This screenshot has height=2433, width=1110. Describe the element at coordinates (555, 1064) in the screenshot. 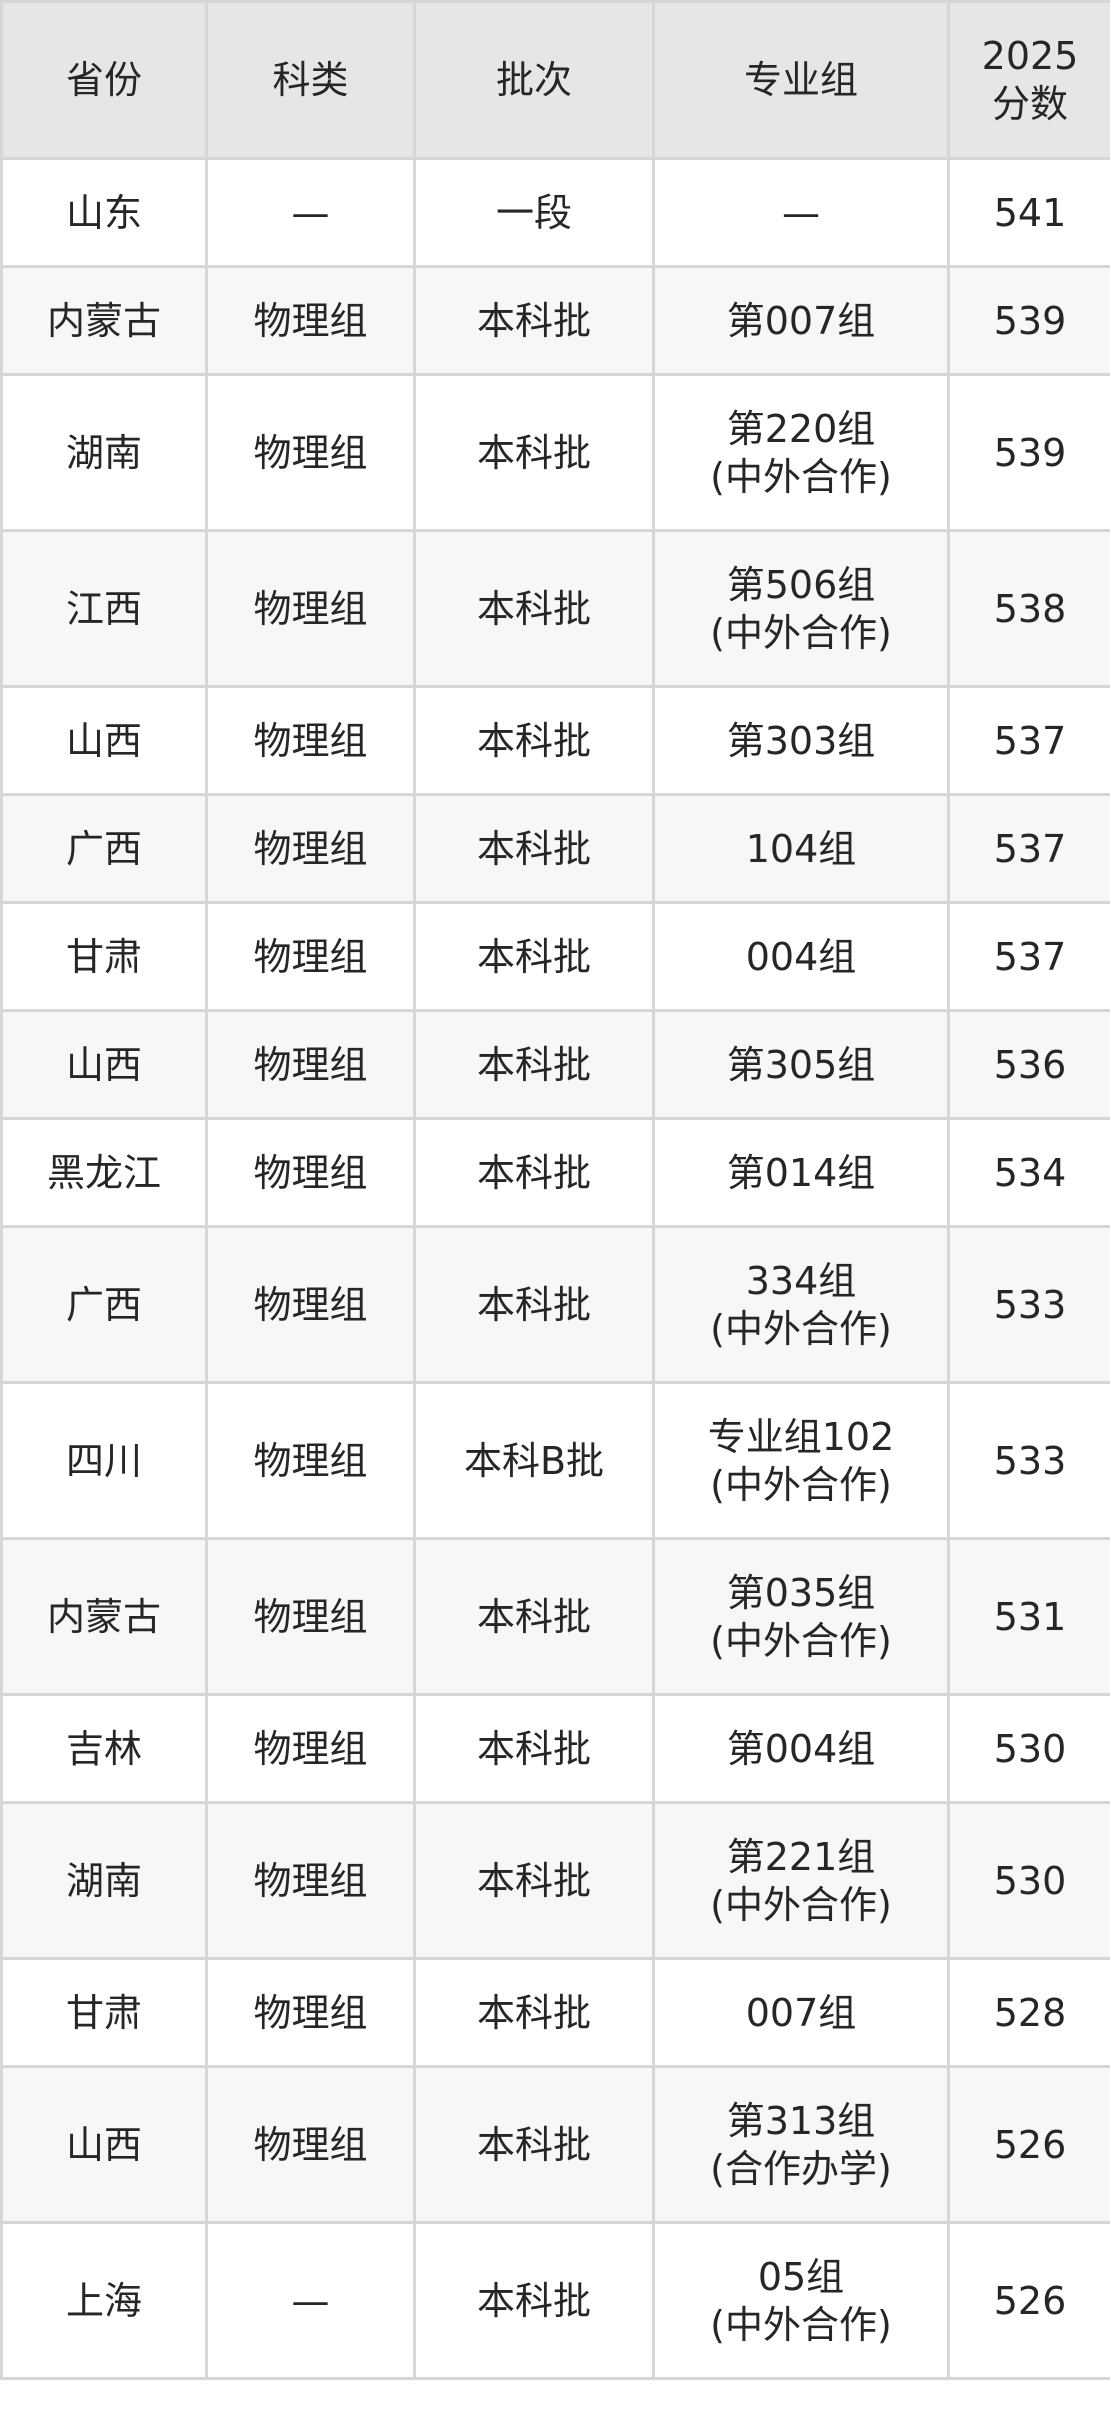

I see `table-row: 山西 物理组 本科批 第305组 536` at that location.